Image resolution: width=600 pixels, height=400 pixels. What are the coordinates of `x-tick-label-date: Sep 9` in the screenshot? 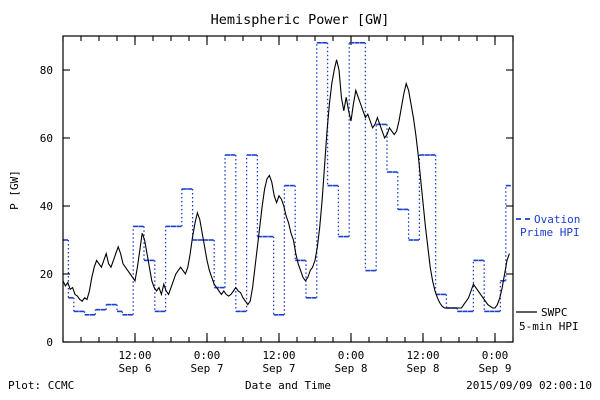 It's located at (494, 368).